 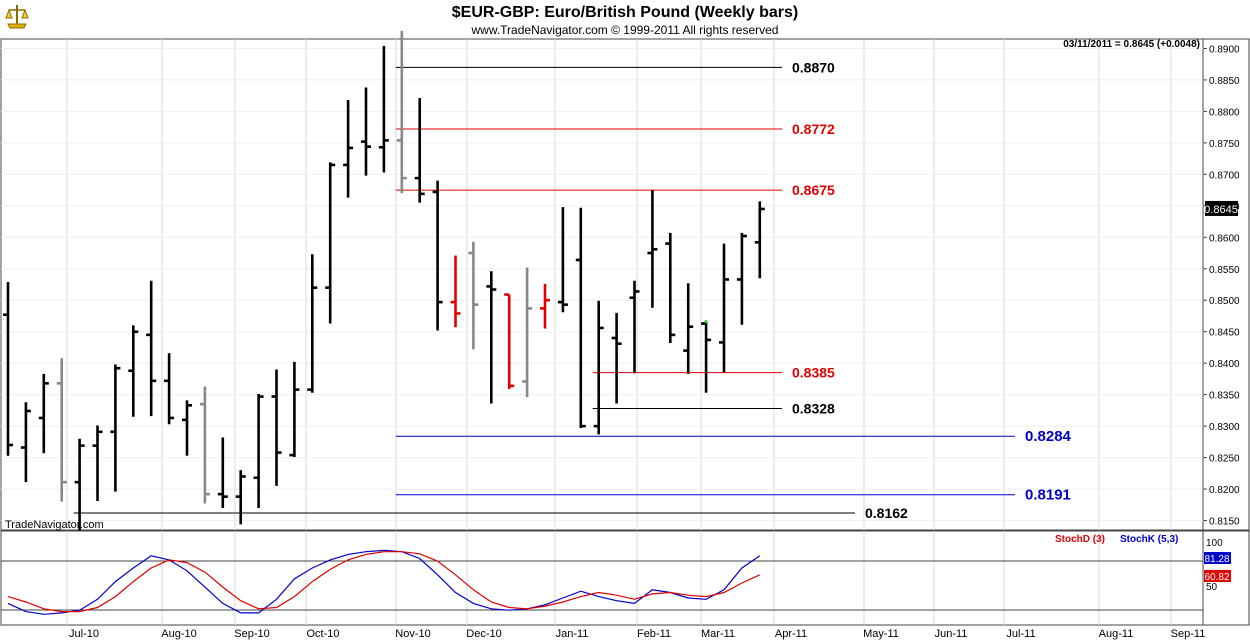 I want to click on stoch-tick-50: 50, so click(x=1212, y=587).